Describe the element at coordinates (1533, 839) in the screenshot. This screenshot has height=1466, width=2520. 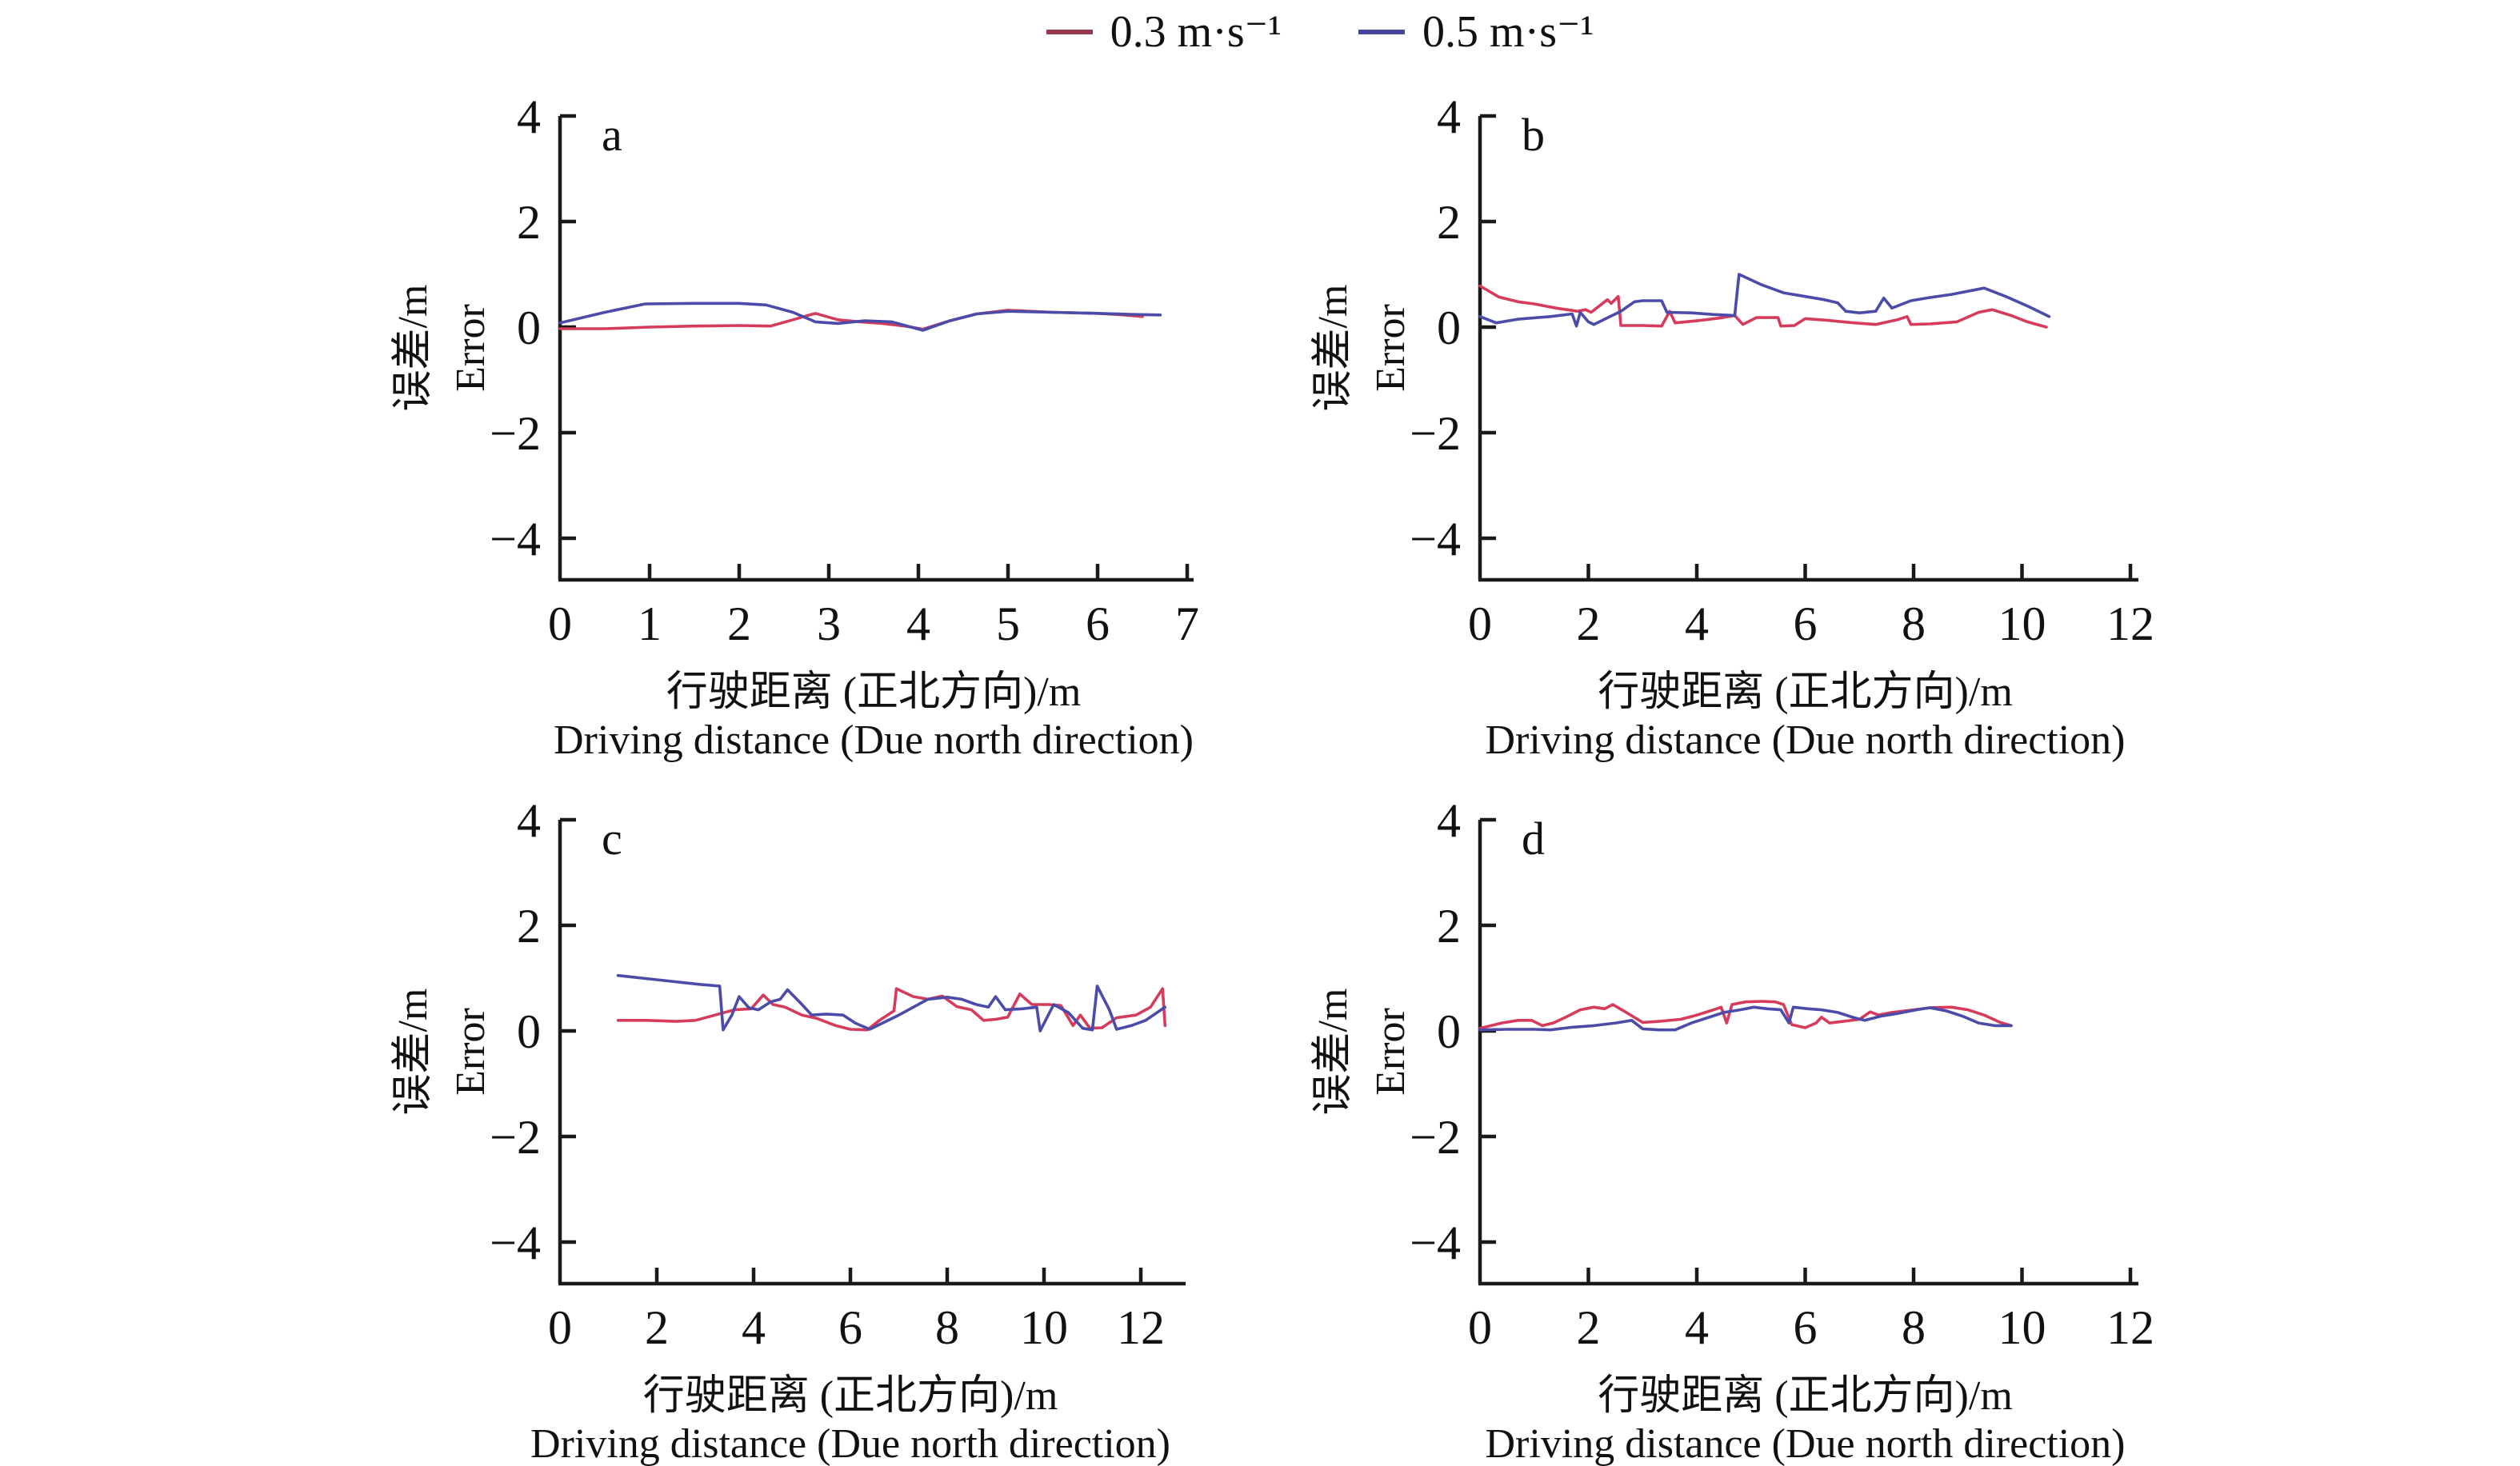
I see `panel-letter: d` at that location.